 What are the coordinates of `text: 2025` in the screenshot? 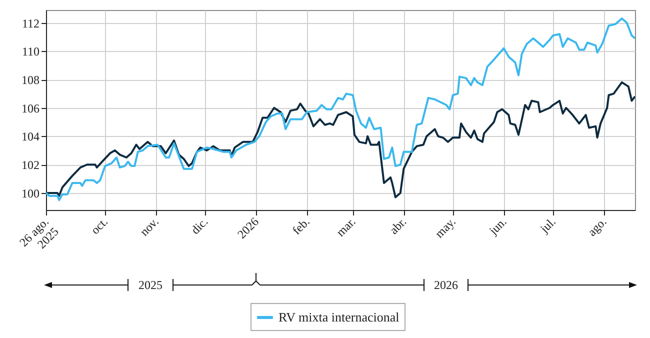 It's located at (150, 285).